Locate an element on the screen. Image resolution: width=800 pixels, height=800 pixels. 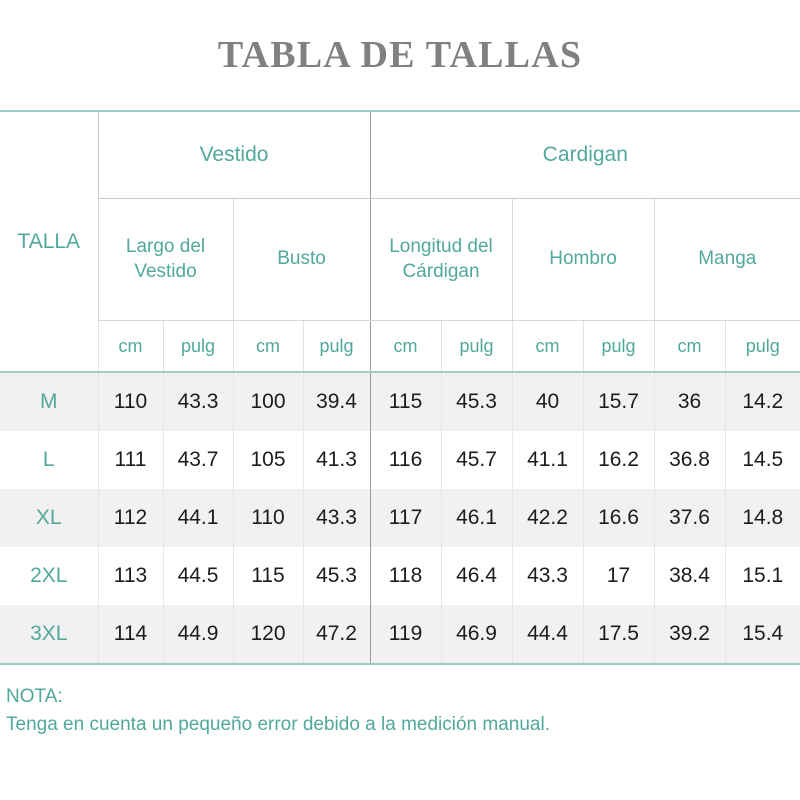
cell-value: 120 is located at coordinates (267, 634).